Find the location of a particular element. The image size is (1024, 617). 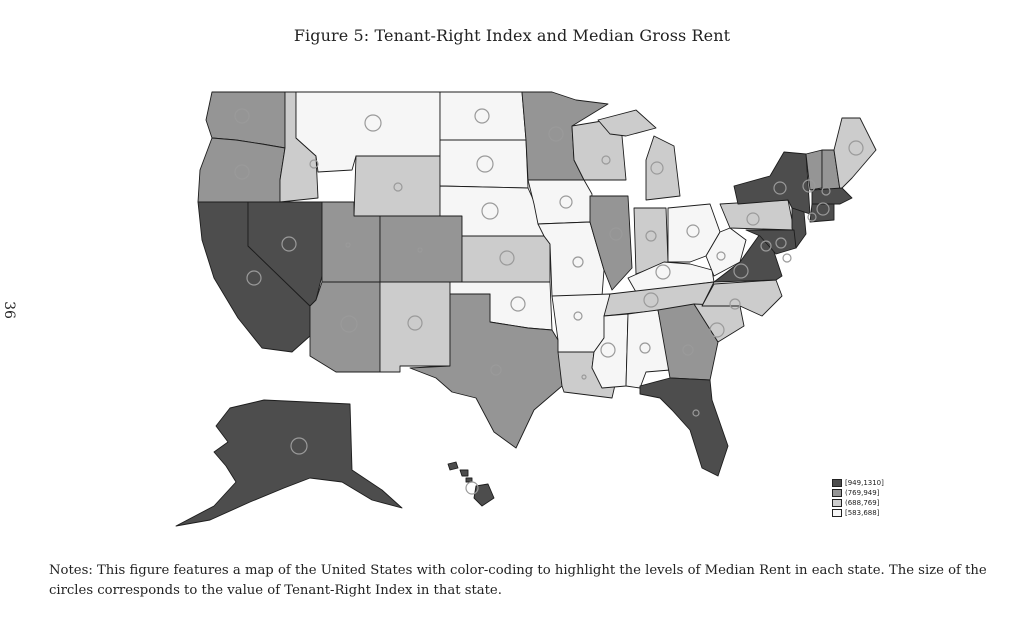

circle-louisiana is located at coordinates (584, 377).